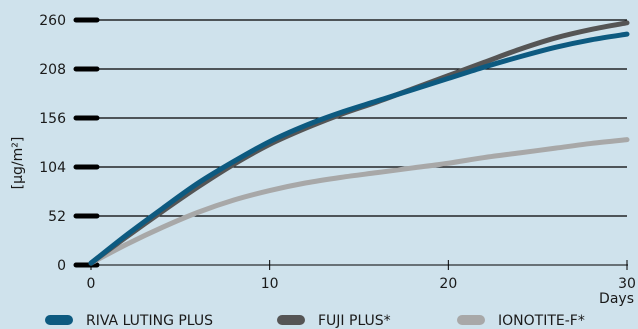 This screenshot has width=638, height=329. What do you see at coordinates (616, 299) in the screenshot?
I see `x-axis-label: Days` at bounding box center [616, 299].